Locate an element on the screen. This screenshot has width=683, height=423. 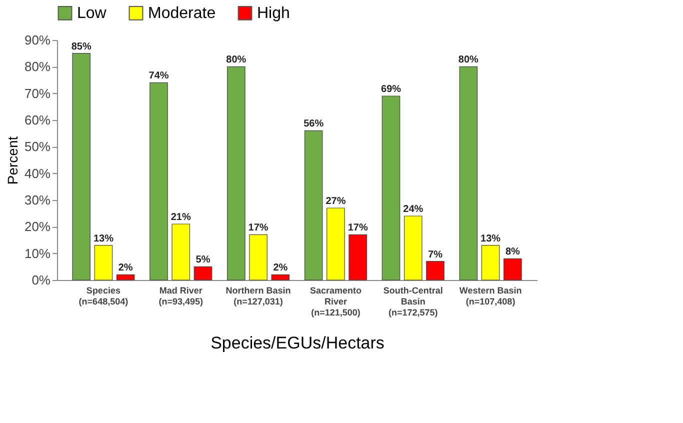
data-label: 85% is located at coordinates (81, 46).